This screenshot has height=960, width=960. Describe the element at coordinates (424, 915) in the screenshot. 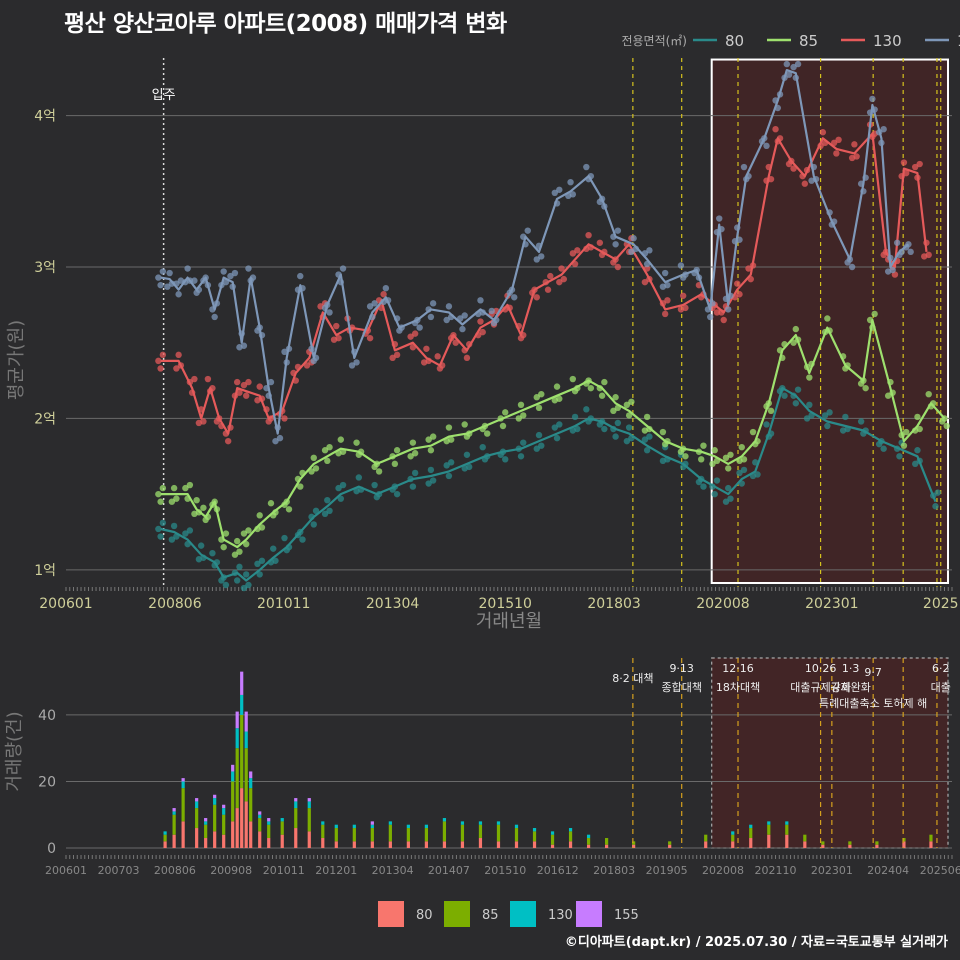

I see `volume-legend-label-80: 80` at that location.